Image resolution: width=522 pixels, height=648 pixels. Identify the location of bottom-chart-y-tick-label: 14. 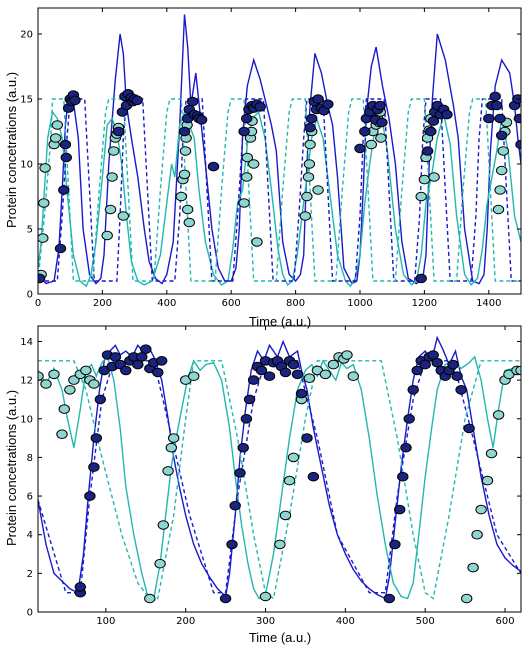
(26, 342).